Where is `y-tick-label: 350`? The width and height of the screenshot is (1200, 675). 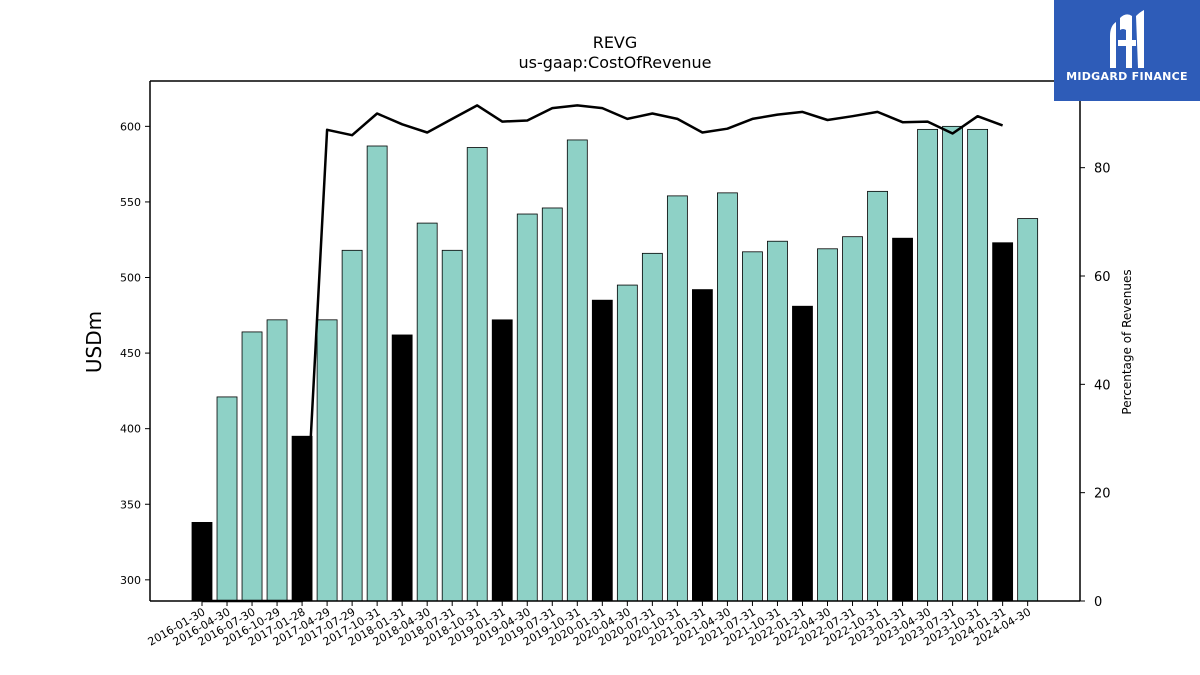
y-tick-label: 350 is located at coordinates (130, 504).